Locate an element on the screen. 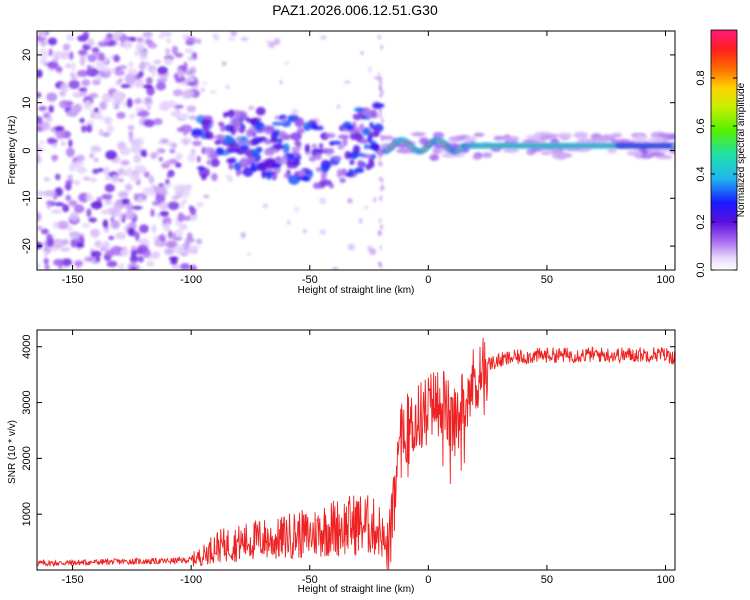 This screenshot has width=750, height=600. colorbar-gradient is located at coordinates (724, 150).